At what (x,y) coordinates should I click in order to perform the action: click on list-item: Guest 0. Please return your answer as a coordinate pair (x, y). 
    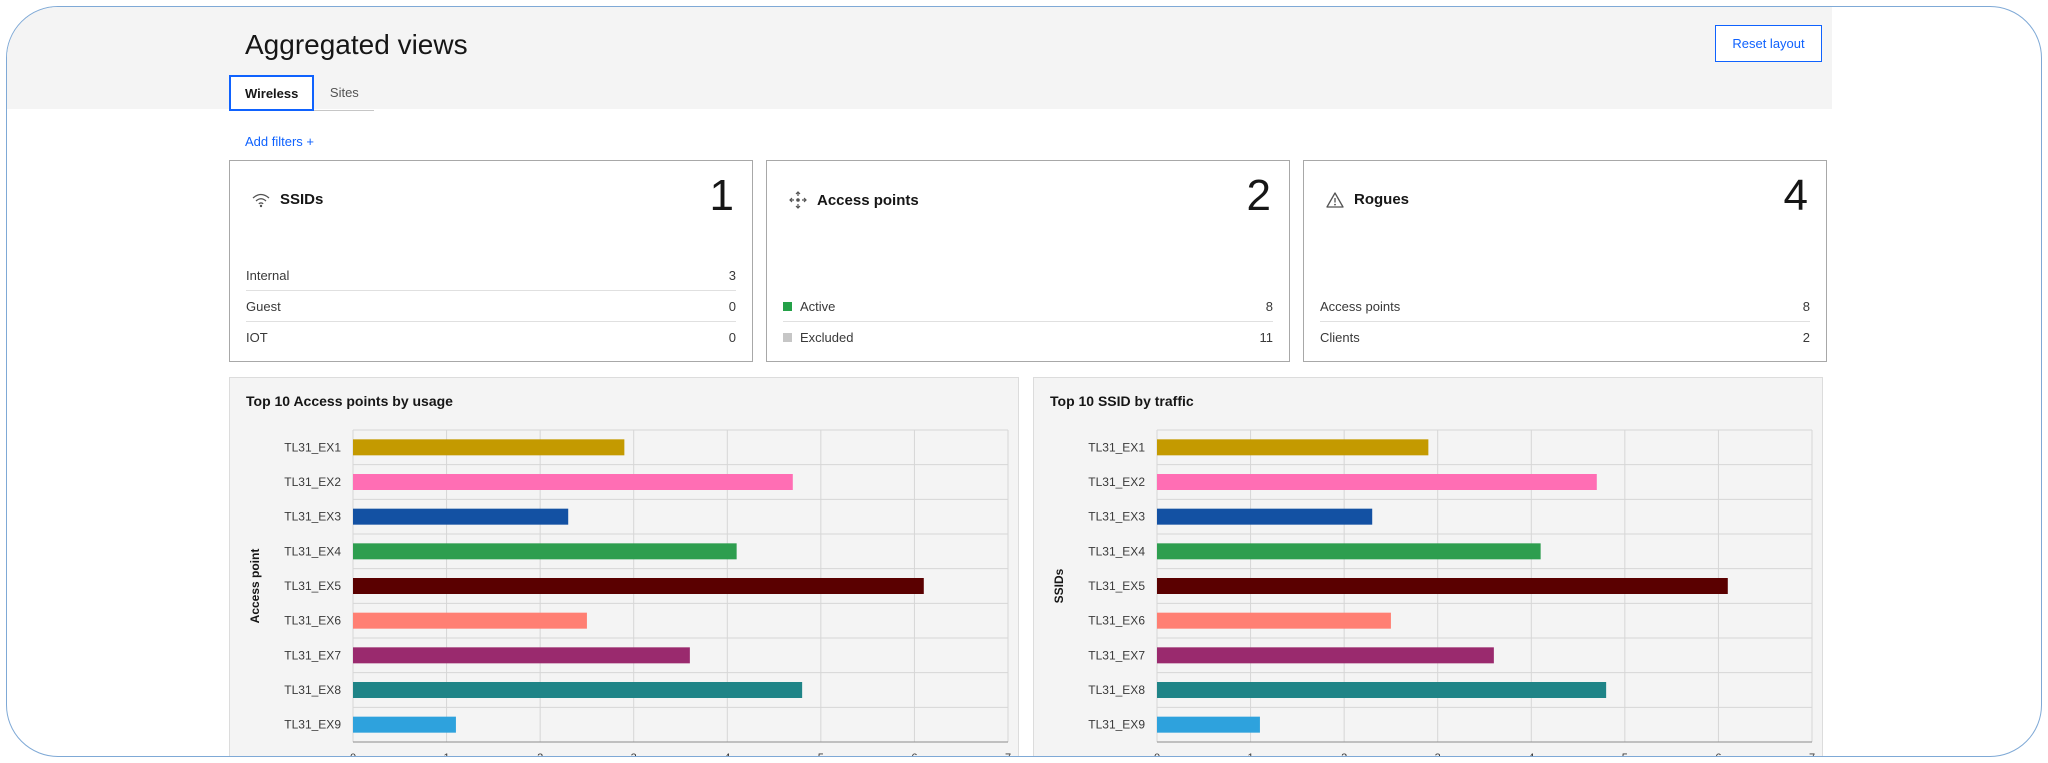
    Looking at the image, I should click on (491, 306).